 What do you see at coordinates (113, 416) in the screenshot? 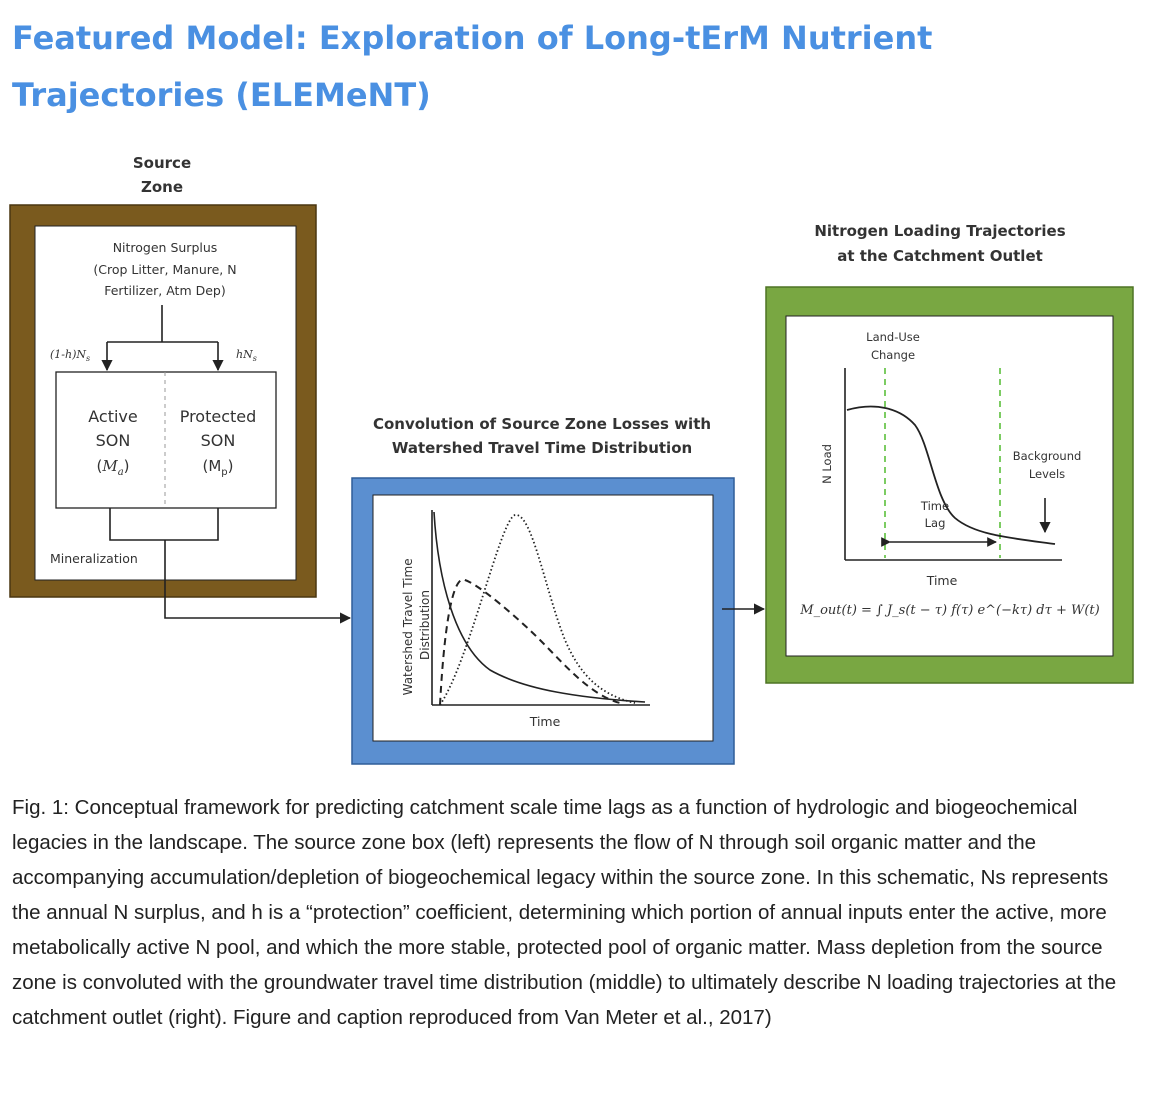
I see `active-son-label-line-1: Active` at bounding box center [113, 416].